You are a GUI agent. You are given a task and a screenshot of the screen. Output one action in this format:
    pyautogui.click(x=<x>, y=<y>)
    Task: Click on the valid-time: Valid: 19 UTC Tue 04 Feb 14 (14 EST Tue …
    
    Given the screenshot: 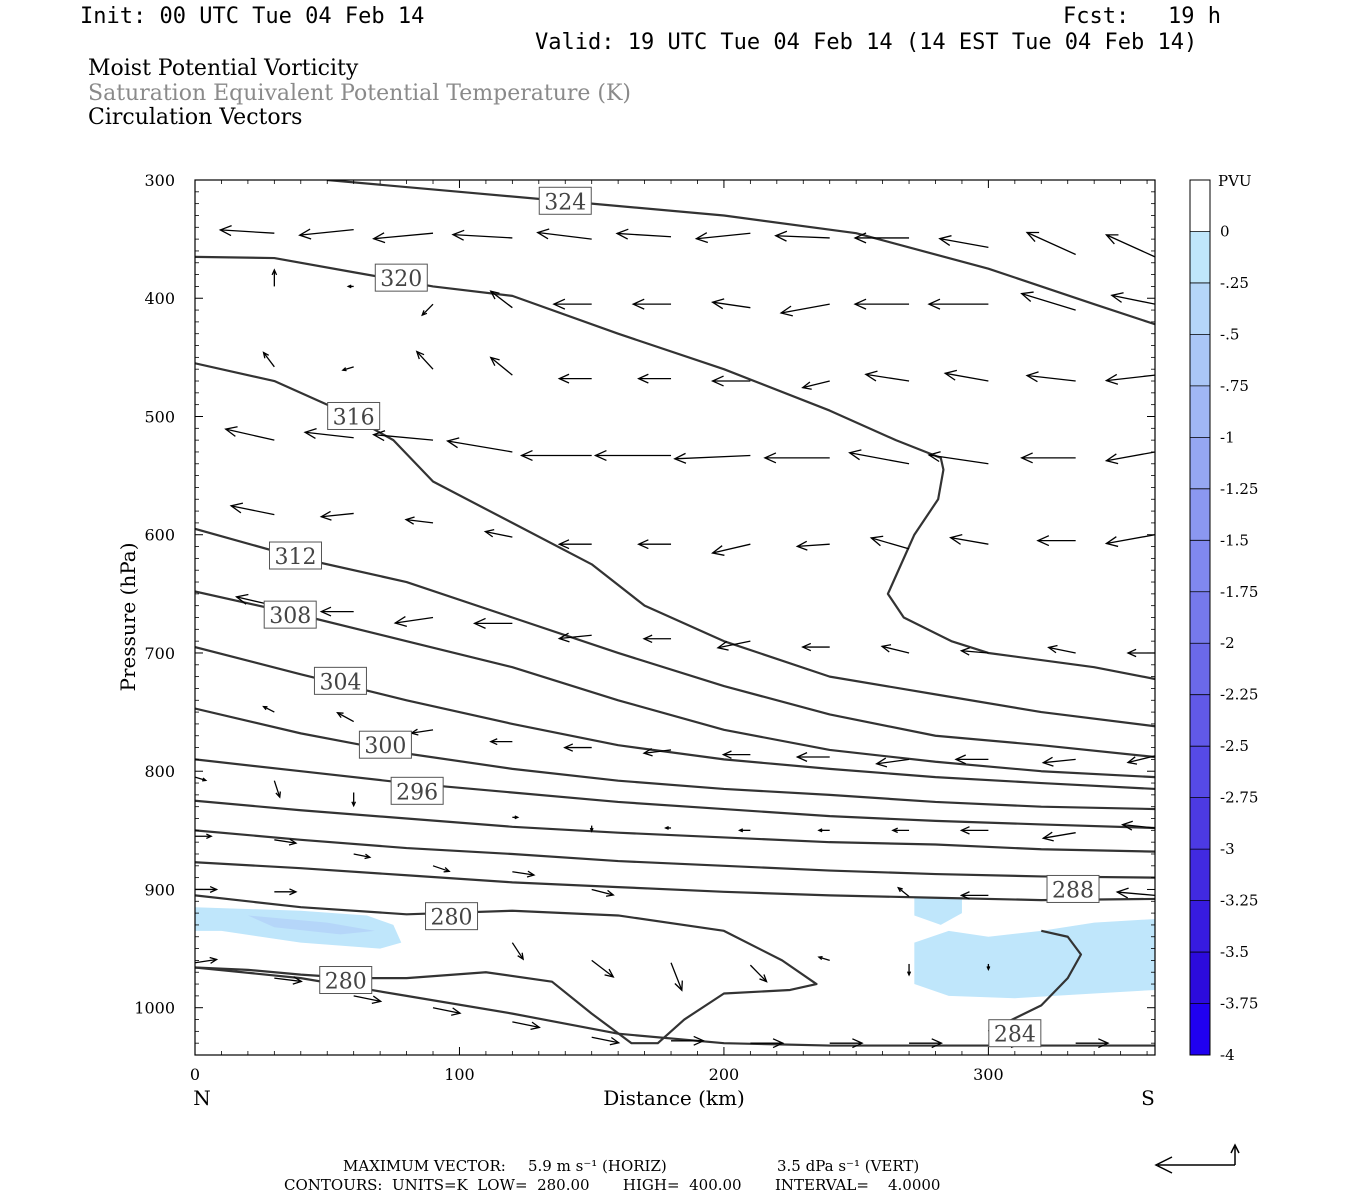 What is the action you would take?
    pyautogui.click(x=866, y=42)
    